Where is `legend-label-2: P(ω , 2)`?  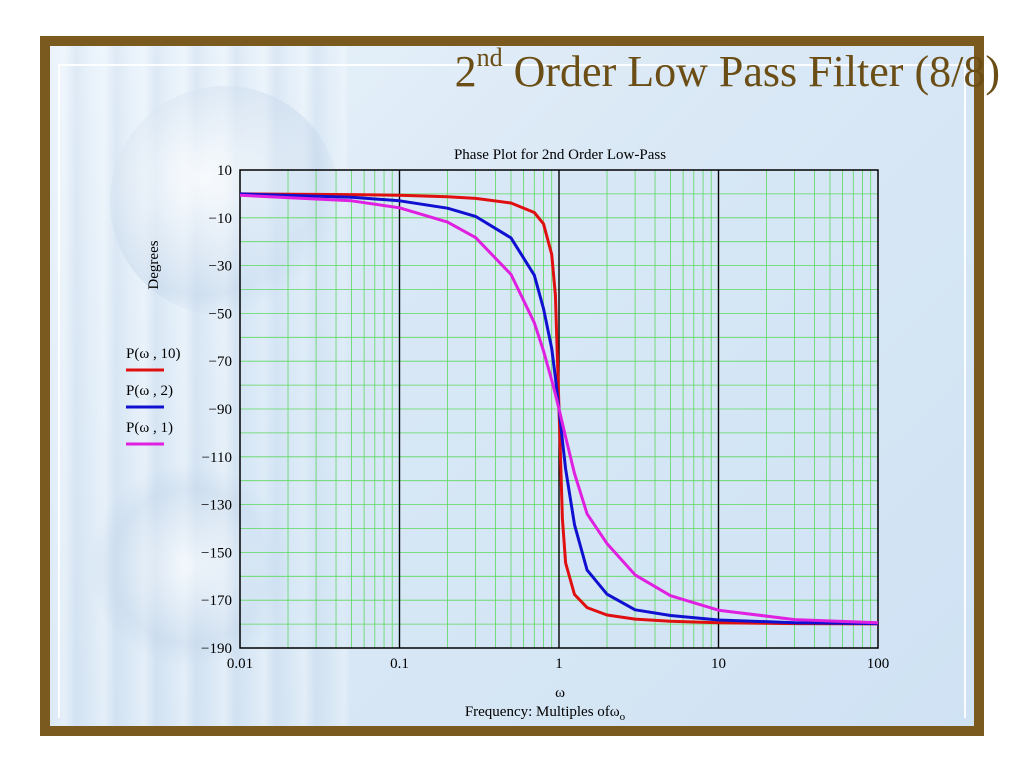
legend-label-2: P(ω , 2) is located at coordinates (149, 391).